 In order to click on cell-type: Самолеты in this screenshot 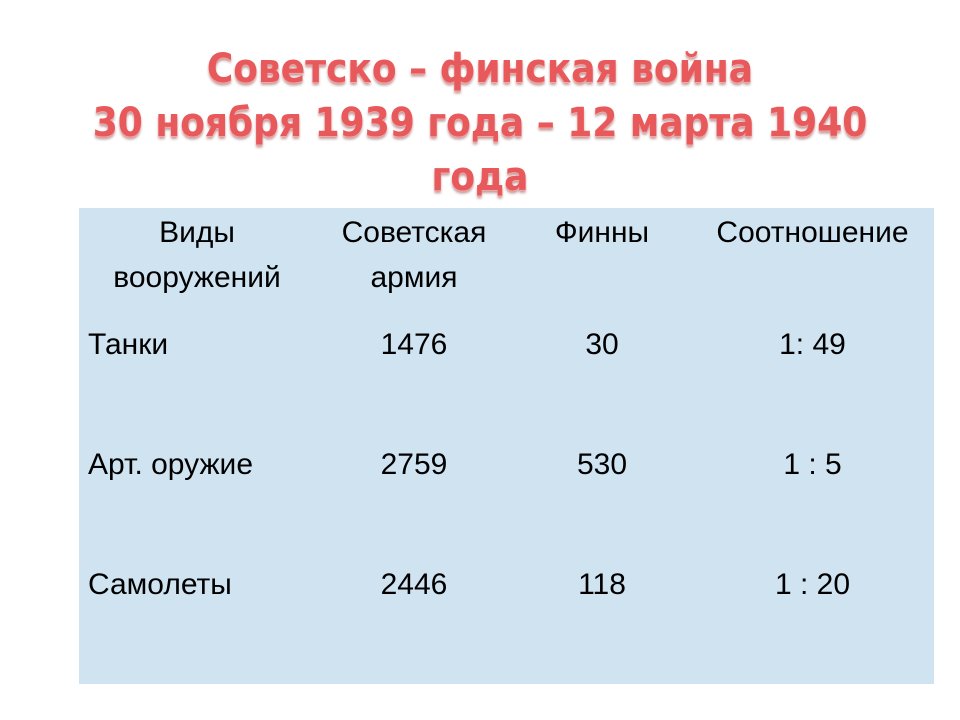, I will do `click(160, 584)`.